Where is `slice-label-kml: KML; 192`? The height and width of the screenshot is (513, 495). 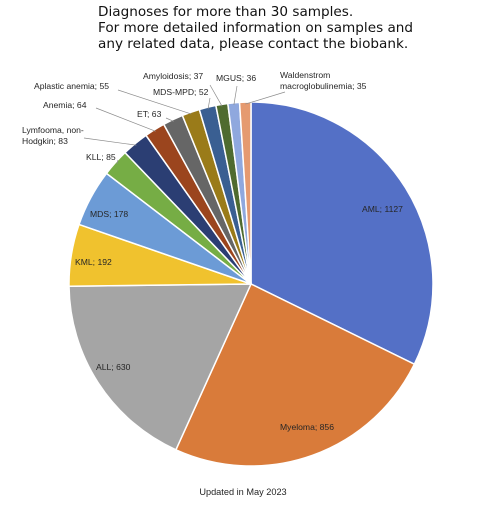 slice-label-kml: KML; 192 is located at coordinates (93, 262).